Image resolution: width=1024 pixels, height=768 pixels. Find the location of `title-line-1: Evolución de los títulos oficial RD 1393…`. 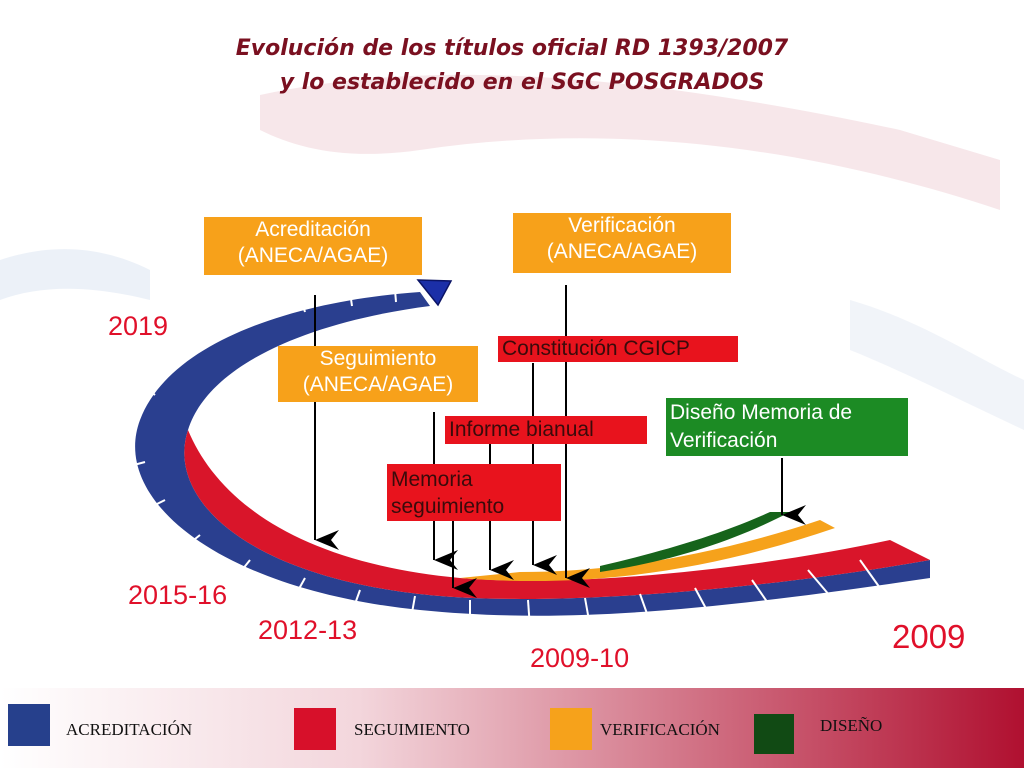

title-line-1: Evolución de los títulos oficial RD 1393… is located at coordinates (512, 48).